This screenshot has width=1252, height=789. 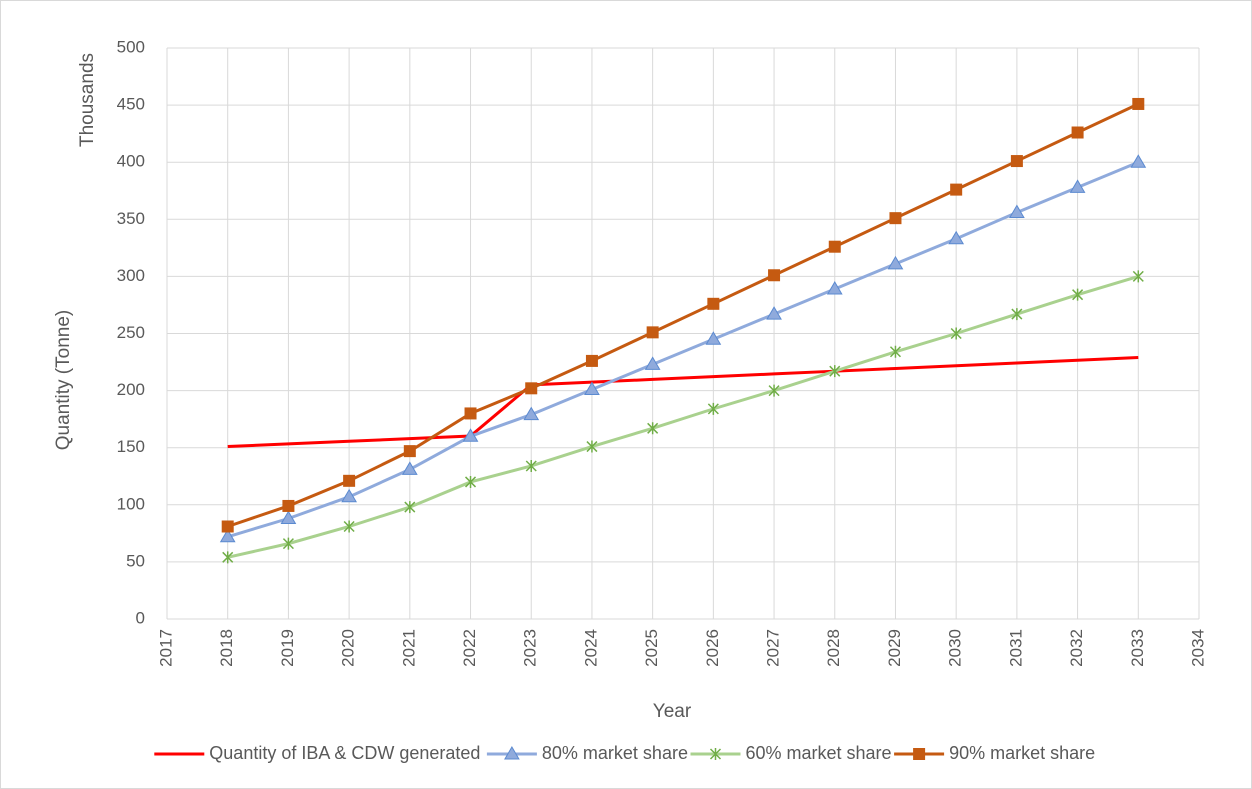 I want to click on legend-label: 90% market share, so click(x=1022, y=753).